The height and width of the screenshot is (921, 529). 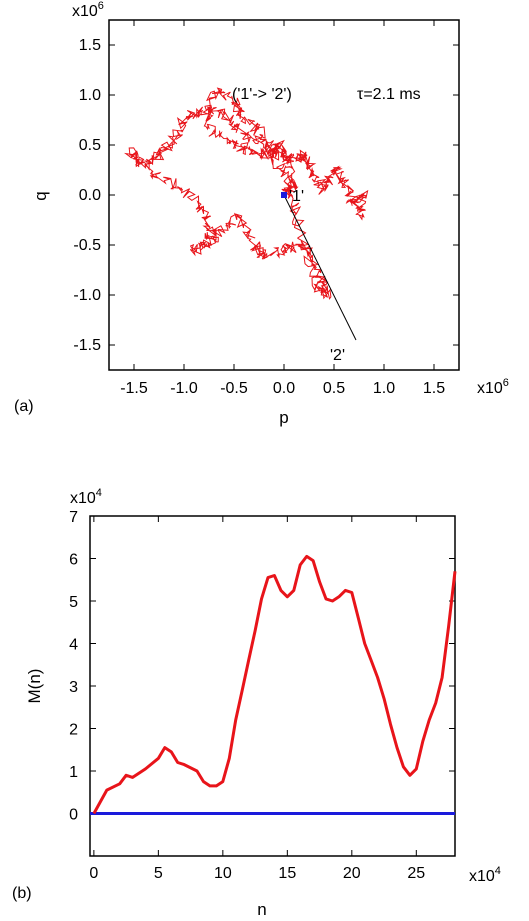 What do you see at coordinates (261, 909) in the screenshot?
I see `x-axis-label-b: n` at bounding box center [261, 909].